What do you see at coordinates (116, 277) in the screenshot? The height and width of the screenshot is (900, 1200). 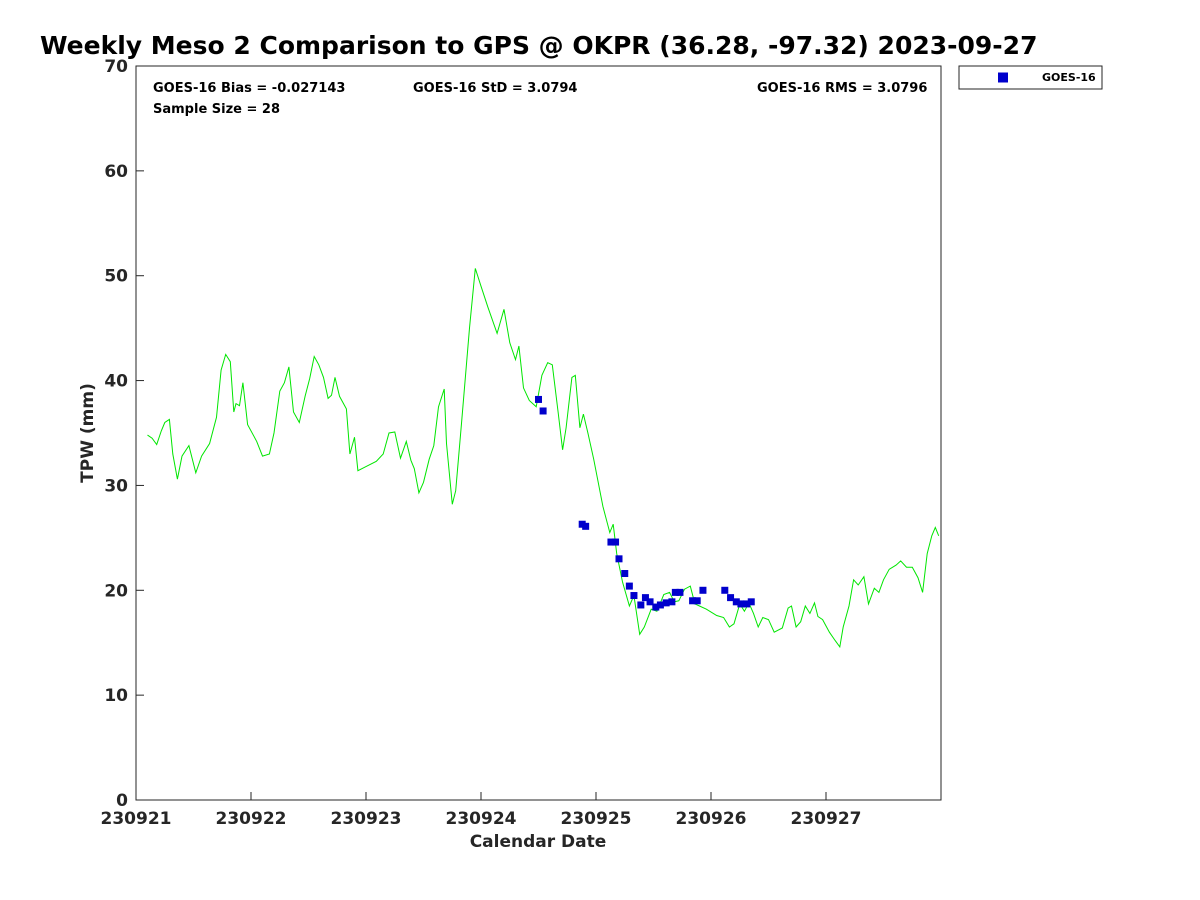 I see `y-tick-label: 50` at bounding box center [116, 277].